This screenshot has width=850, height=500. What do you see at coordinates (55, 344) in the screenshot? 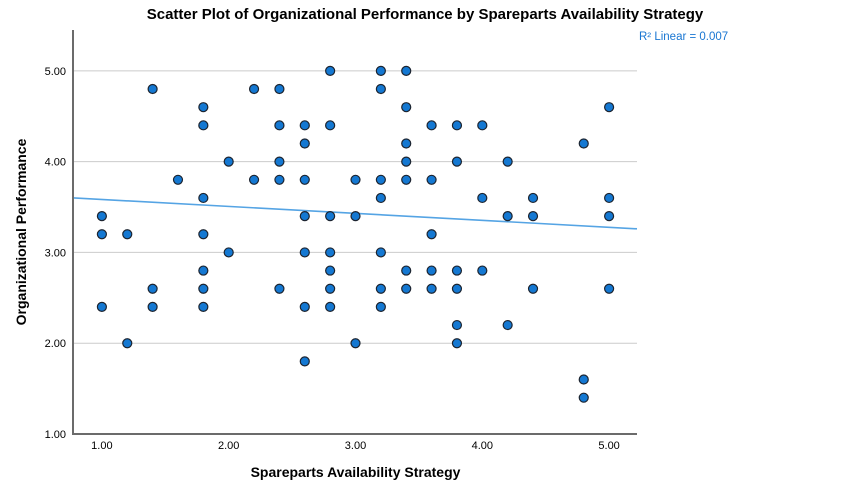
I see `y-tick-label: 2.00` at bounding box center [55, 344].